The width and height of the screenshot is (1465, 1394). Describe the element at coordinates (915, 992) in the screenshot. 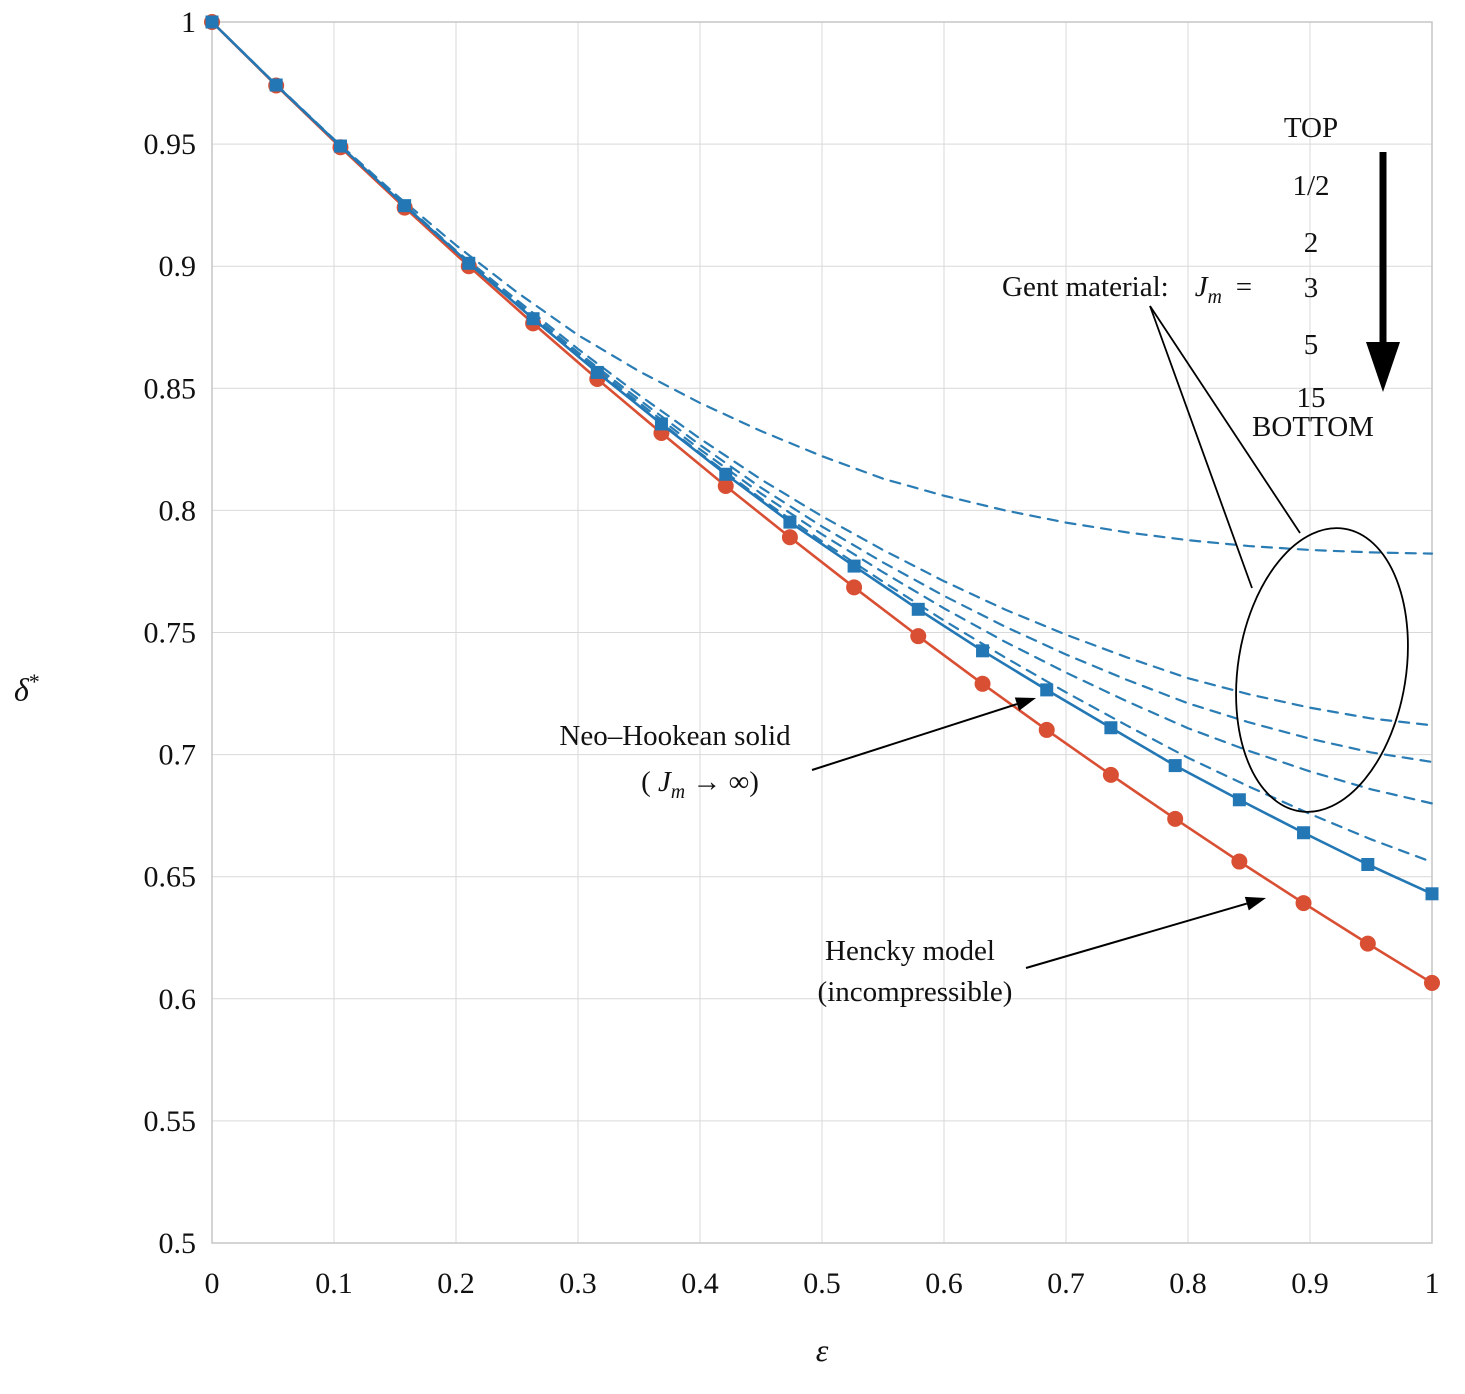

I see `hencky-label-line2: (incompressible)` at that location.